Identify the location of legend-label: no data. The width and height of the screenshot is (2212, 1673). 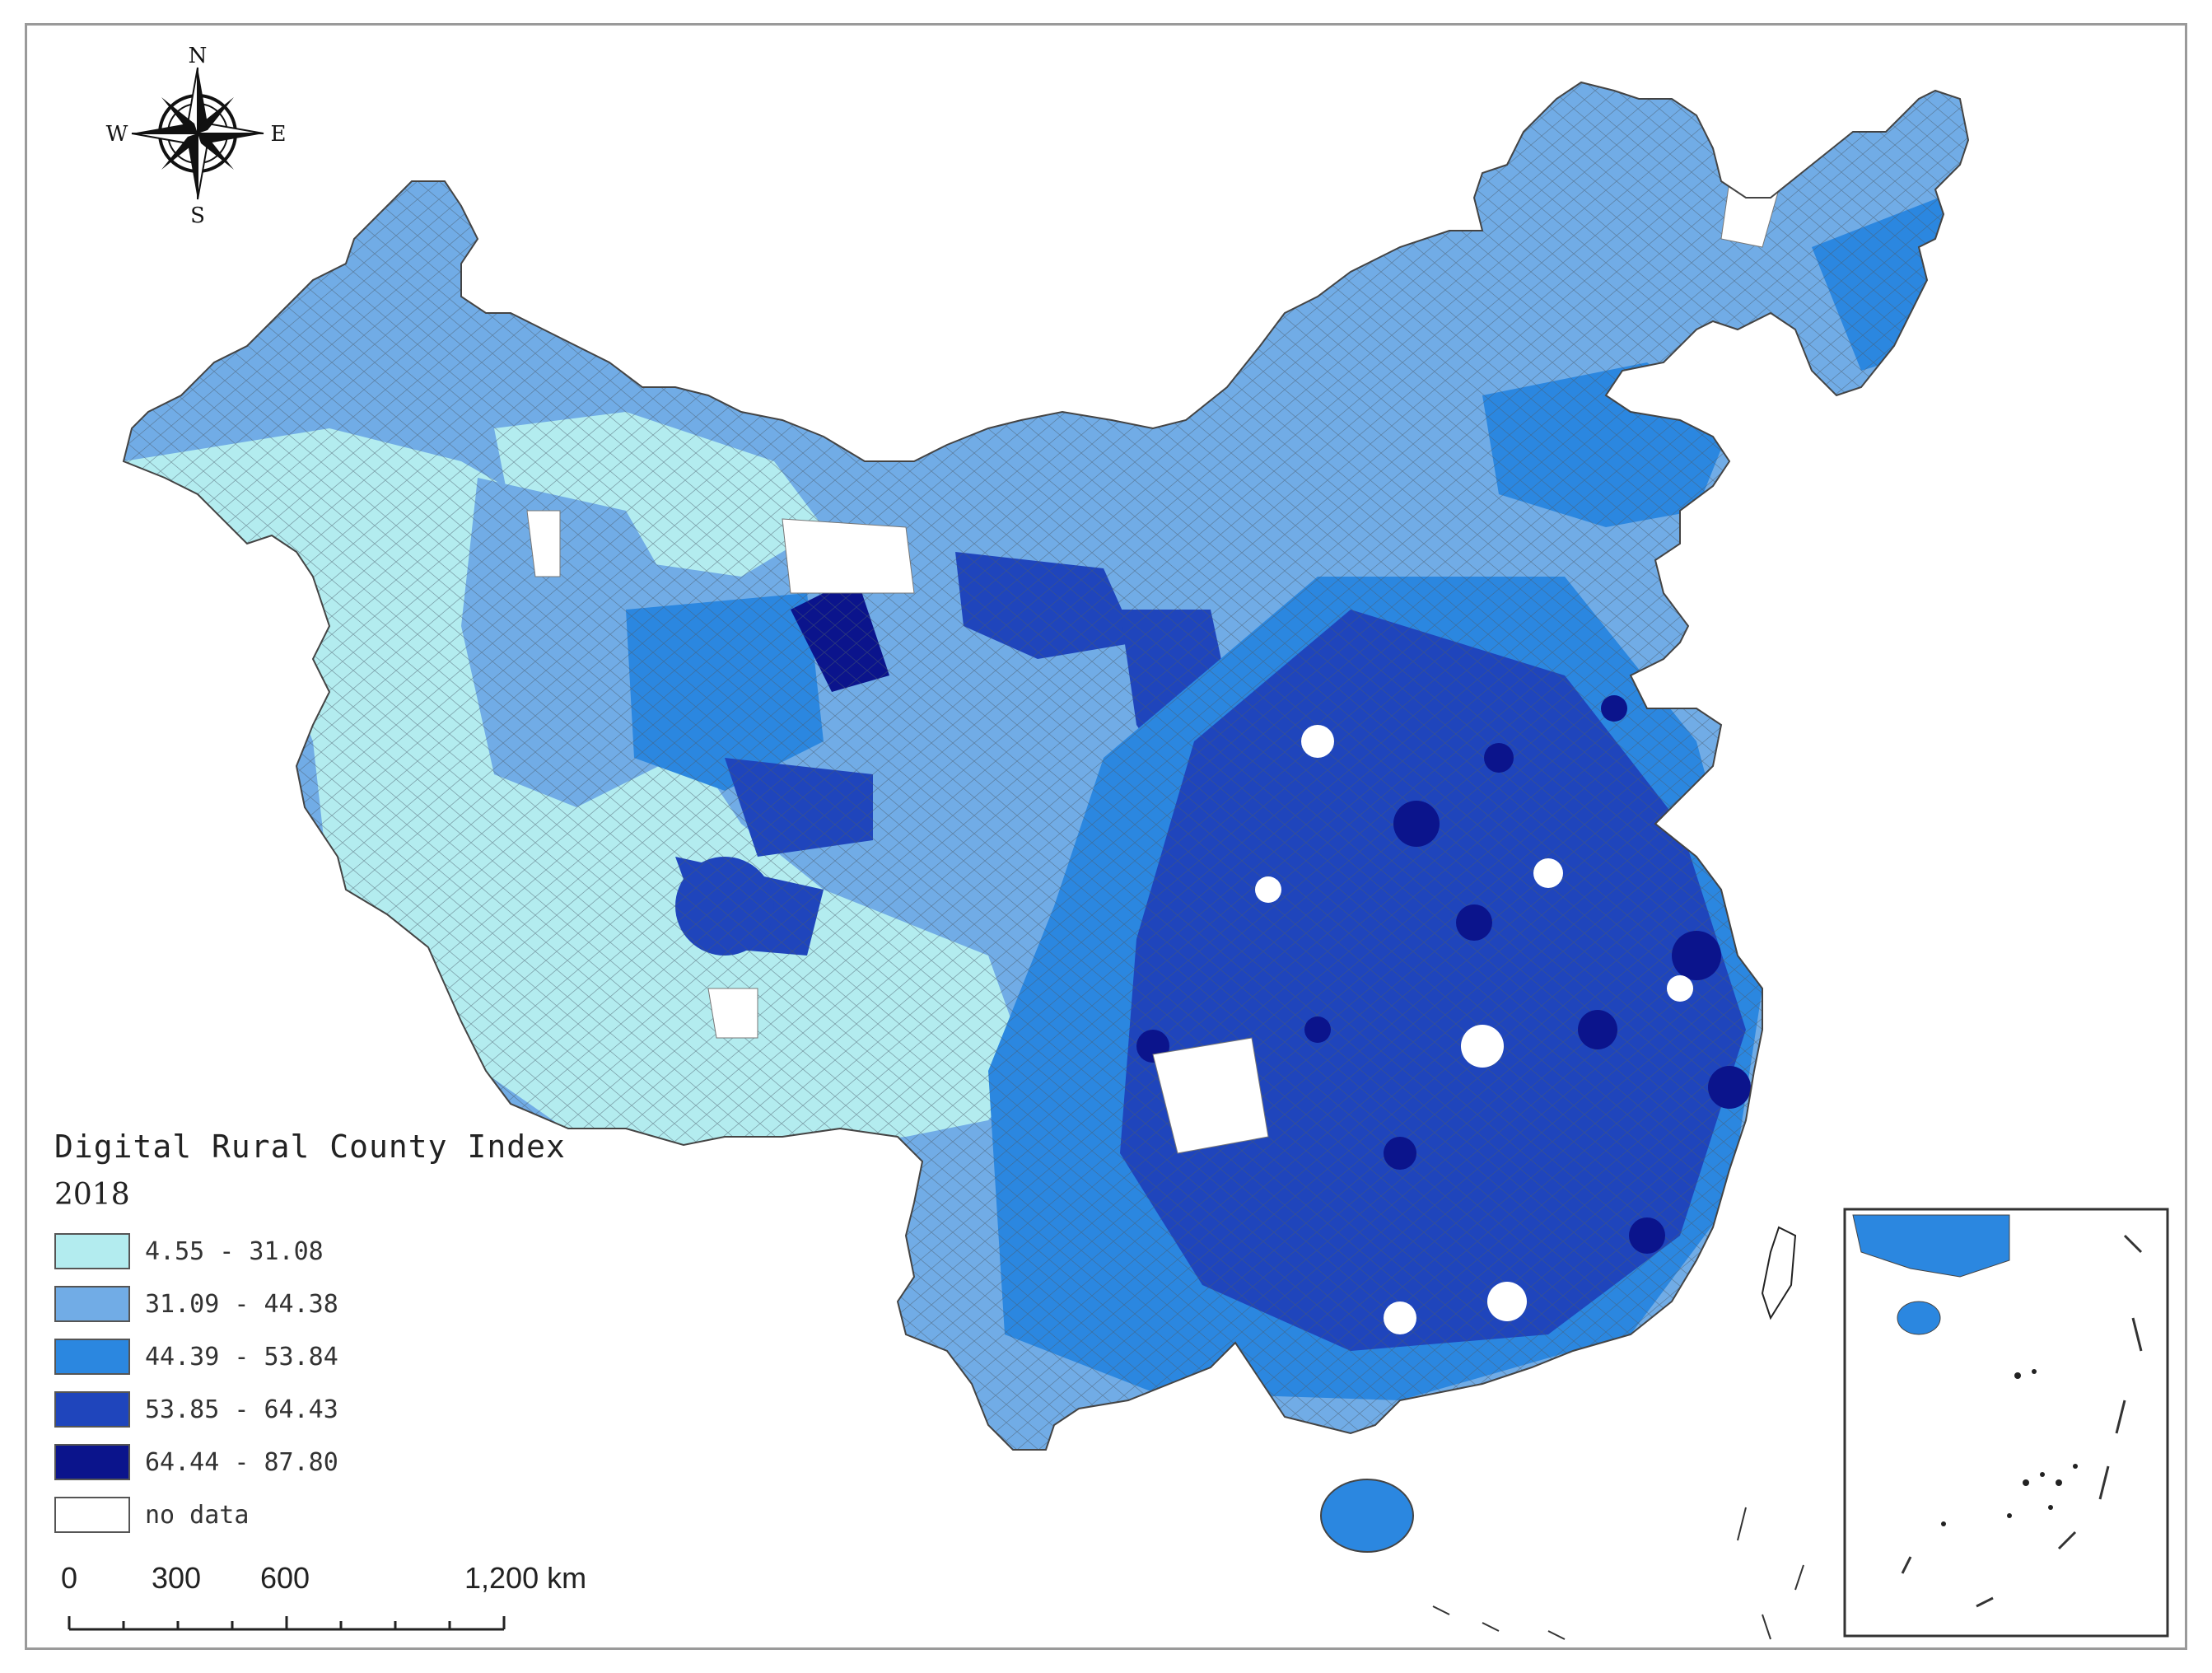
(197, 1515).